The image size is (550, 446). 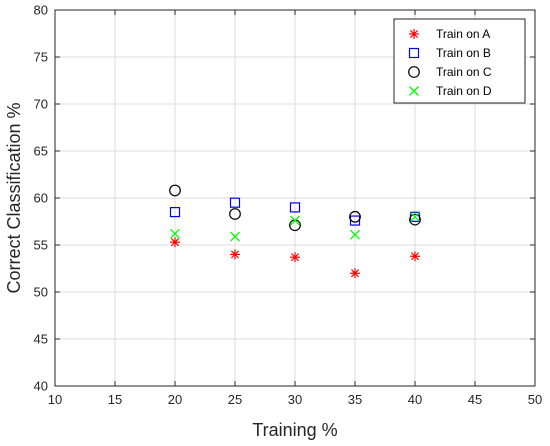 I want to click on legend-label: Train on D, so click(x=464, y=91).